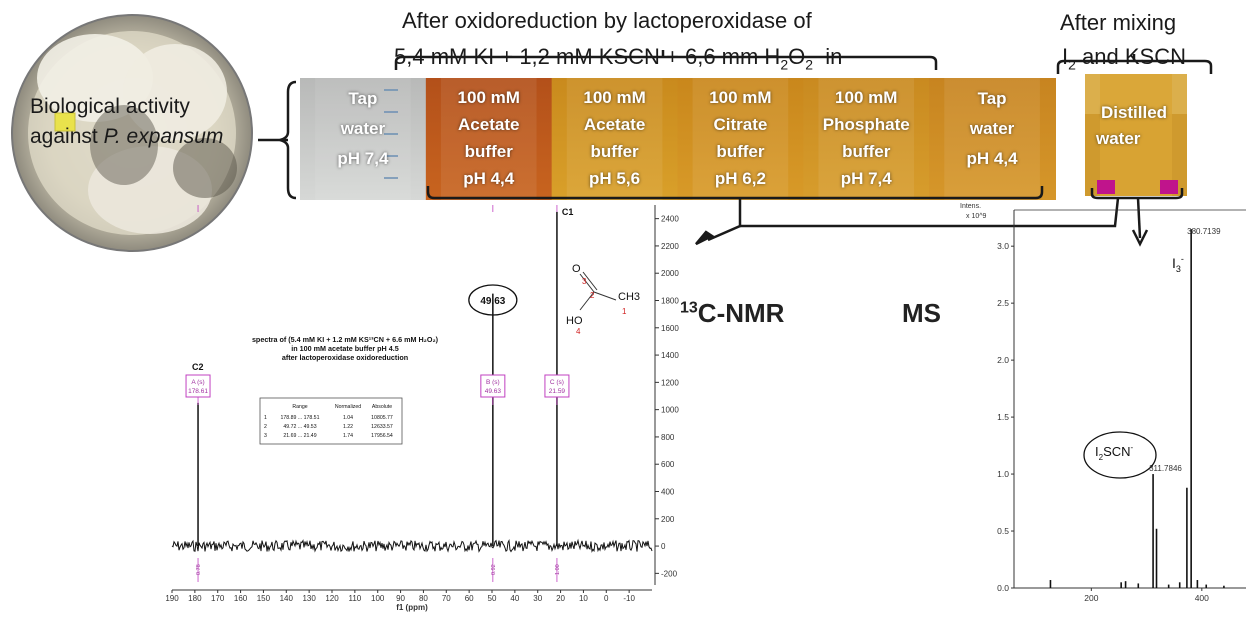  I want to click on nmr-table-cell: 49.72 ... 49.53, so click(299, 427).